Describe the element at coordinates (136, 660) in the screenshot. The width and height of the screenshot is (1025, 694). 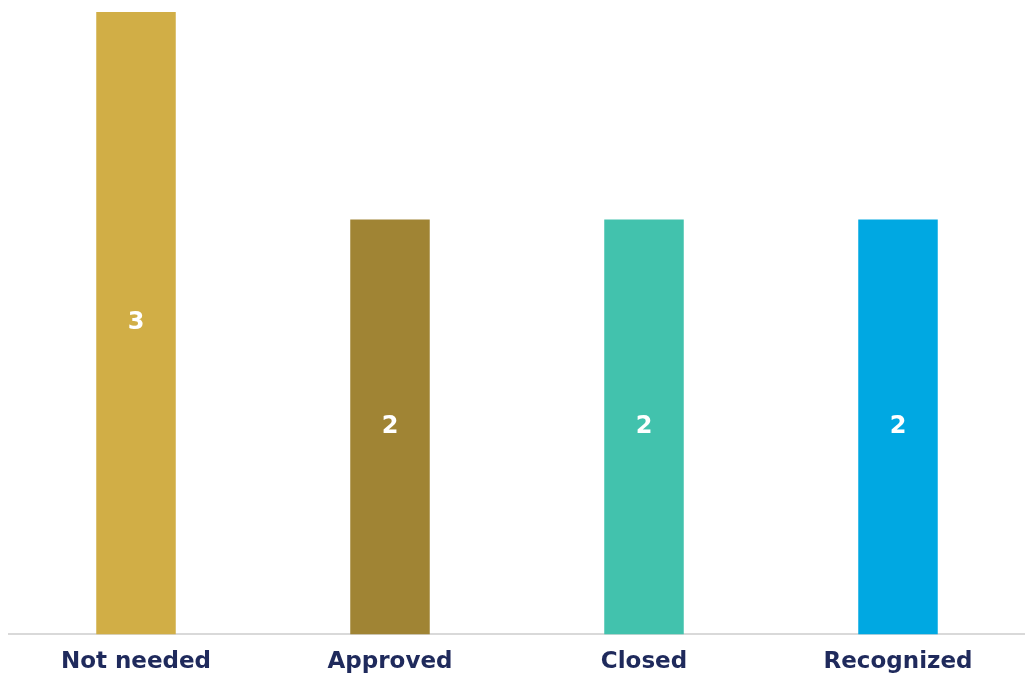
I see `x-tick-label: Not needed` at that location.